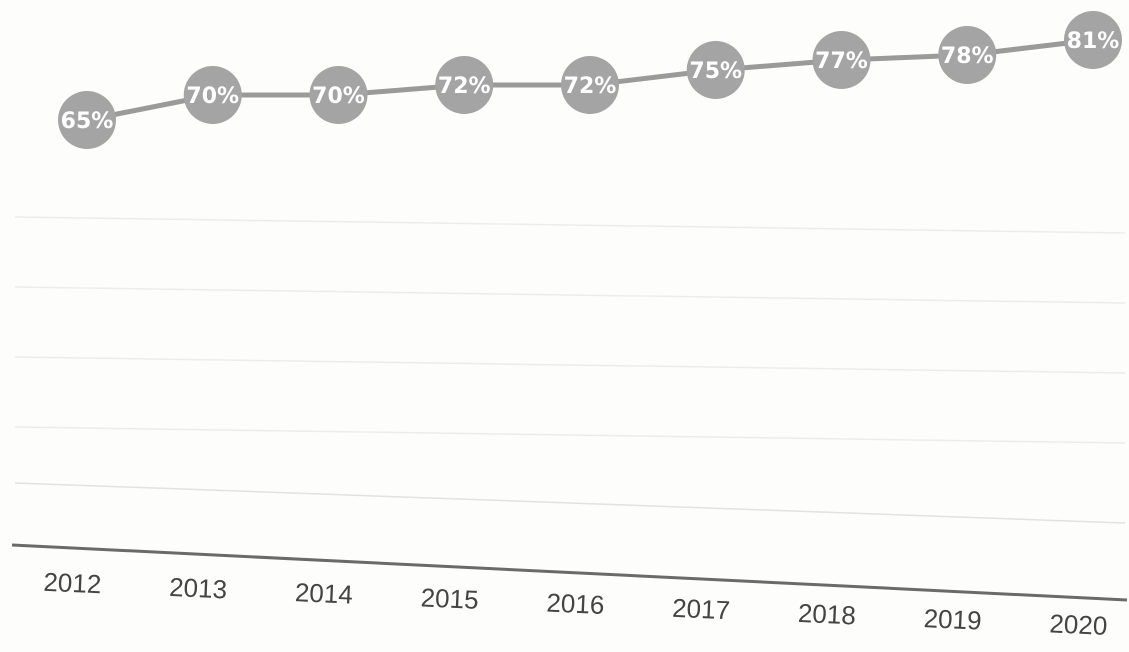 The image size is (1129, 652). I want to click on x-tick-label-2017: 2017, so click(701, 609).